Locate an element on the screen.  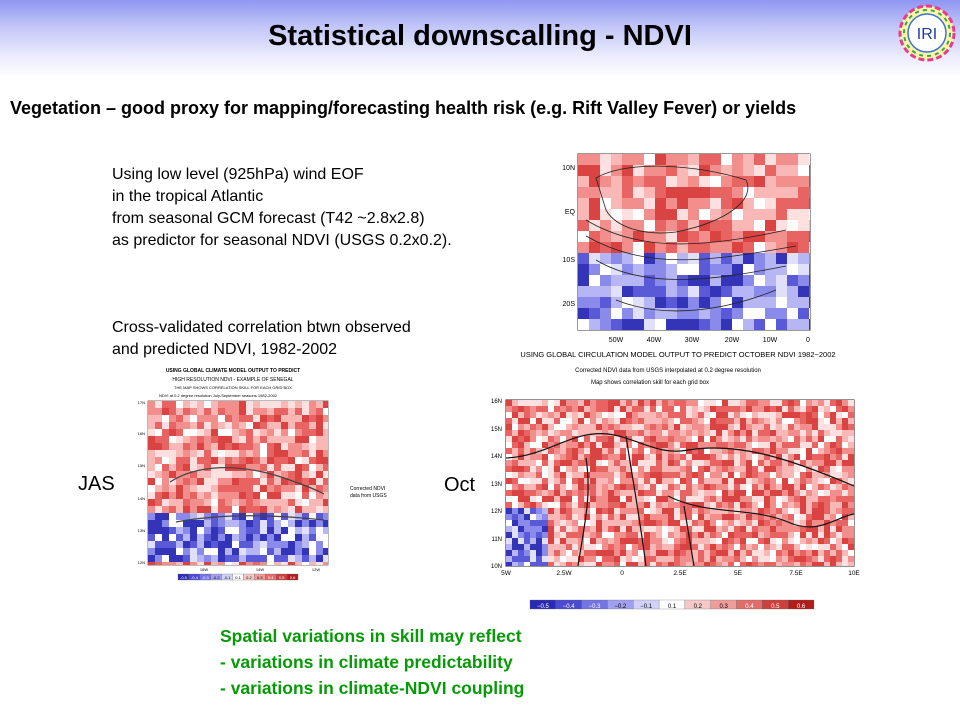
oct-y-label: 14N is located at coordinates (496, 457).